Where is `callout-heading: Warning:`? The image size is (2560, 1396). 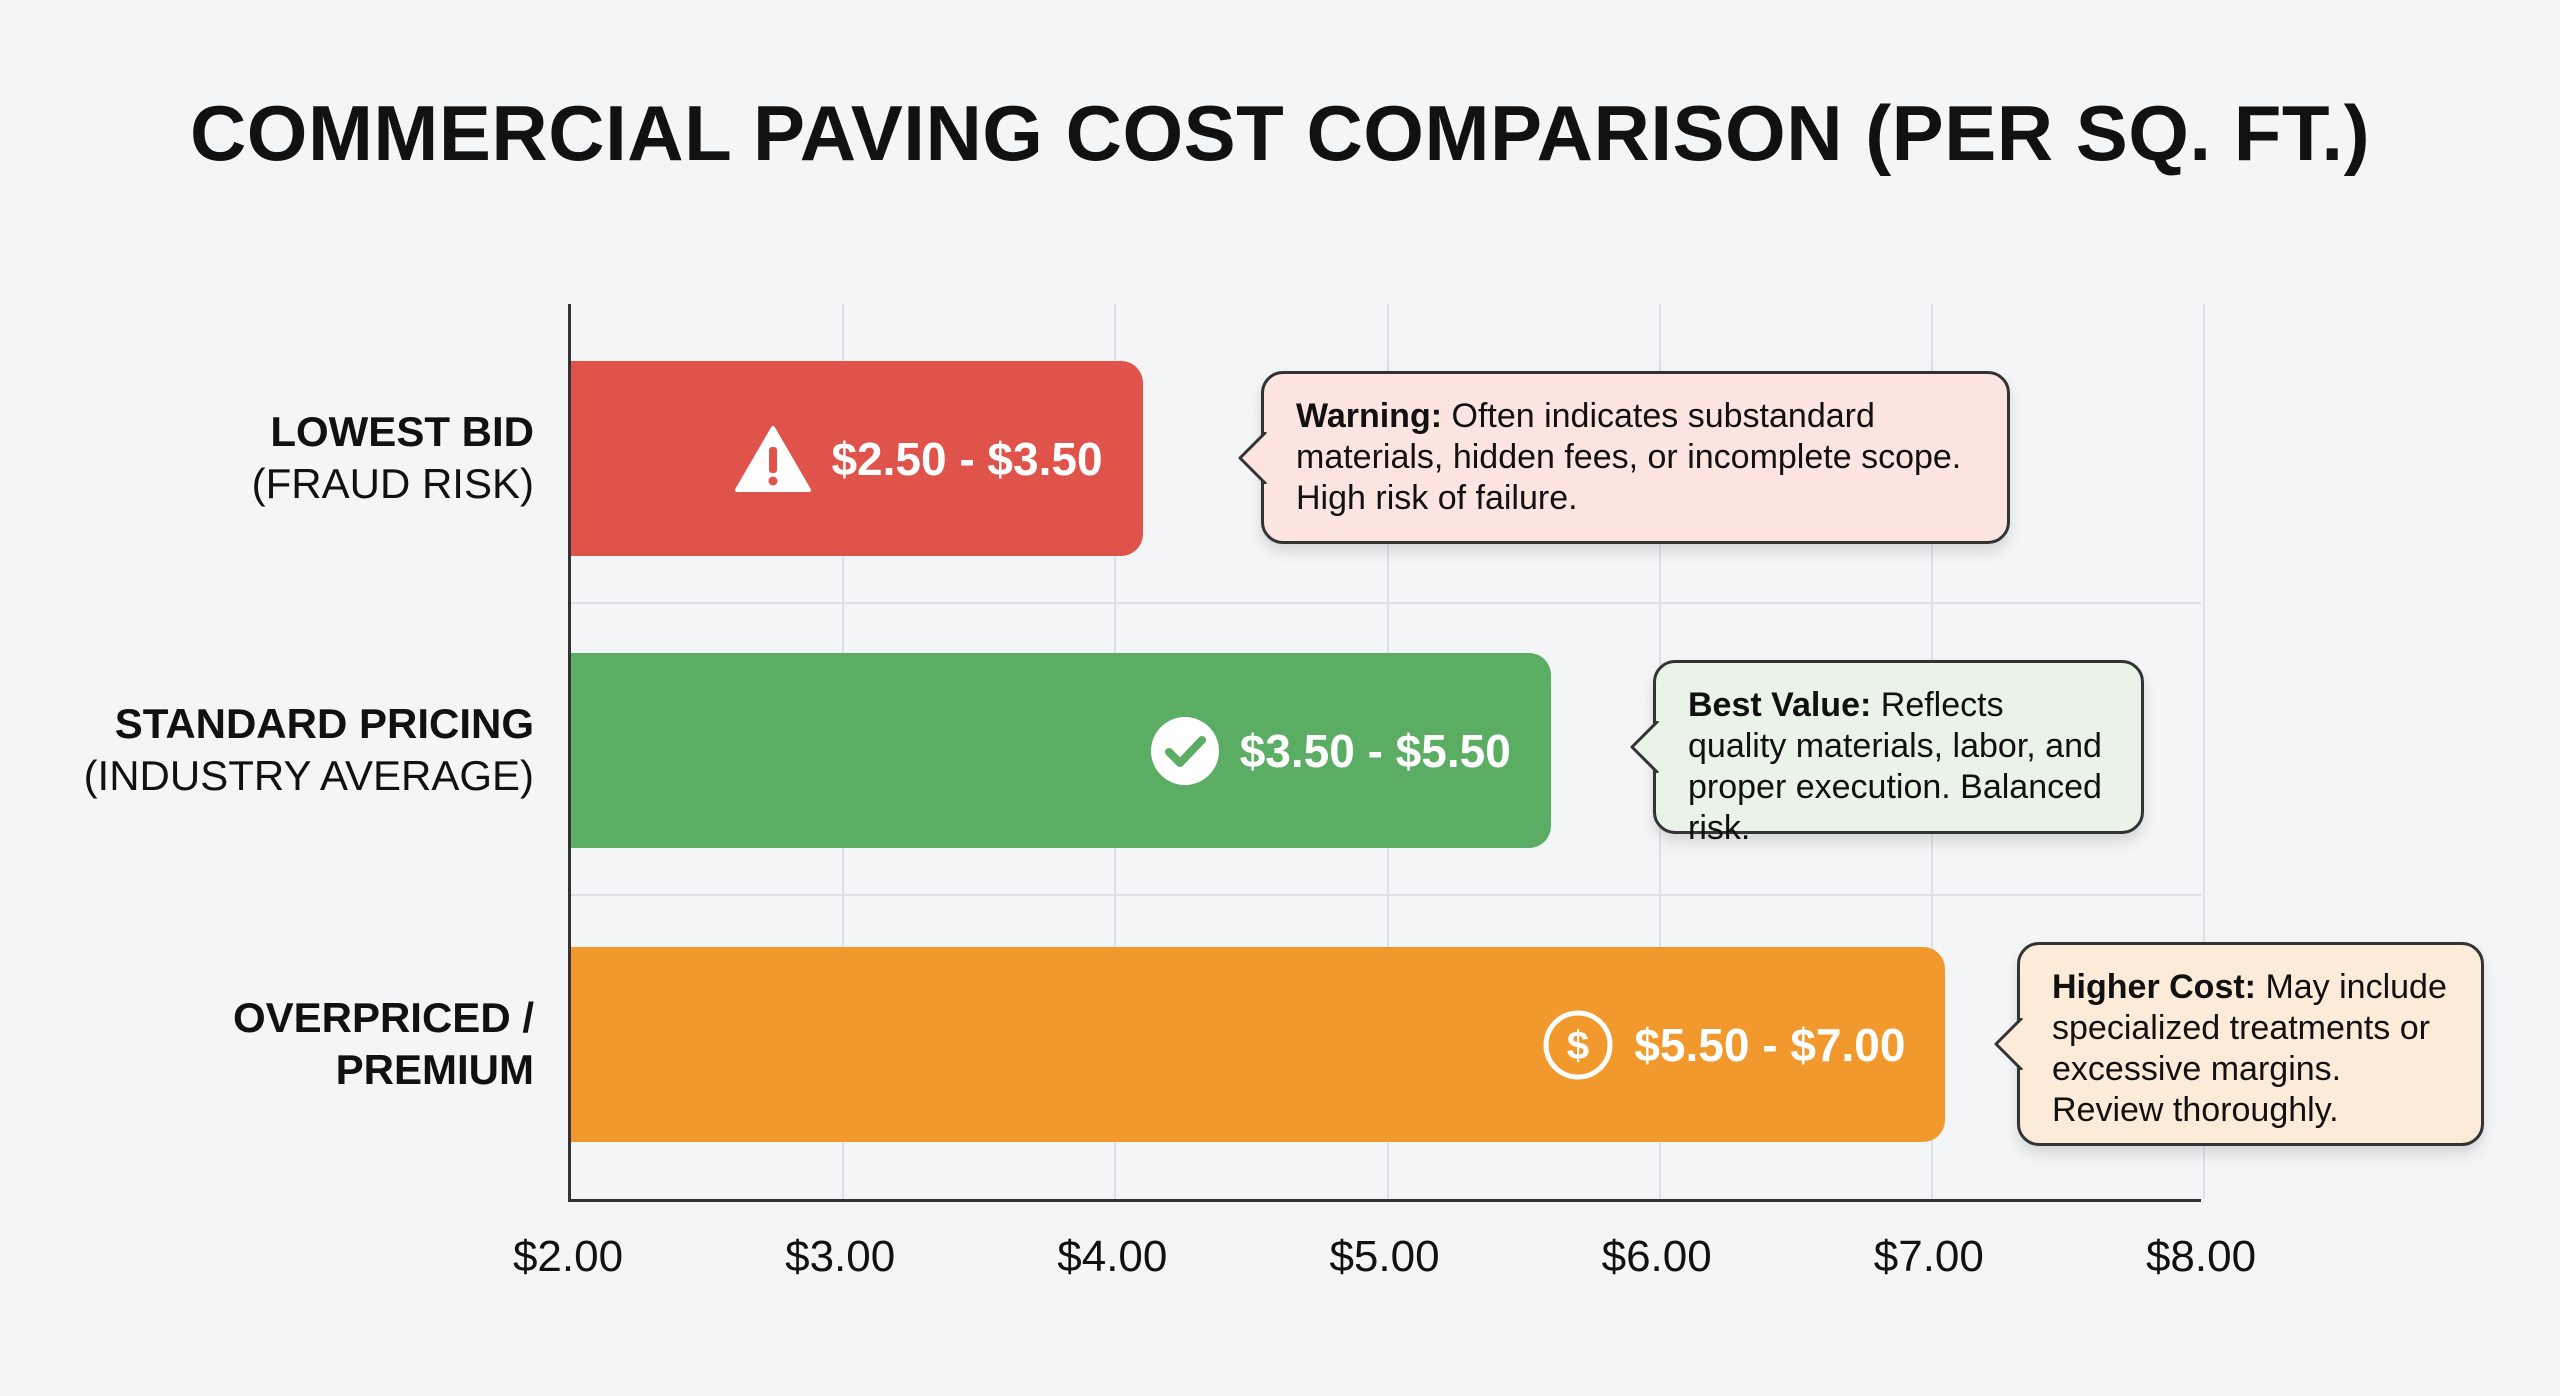 callout-heading: Warning: is located at coordinates (1369, 416).